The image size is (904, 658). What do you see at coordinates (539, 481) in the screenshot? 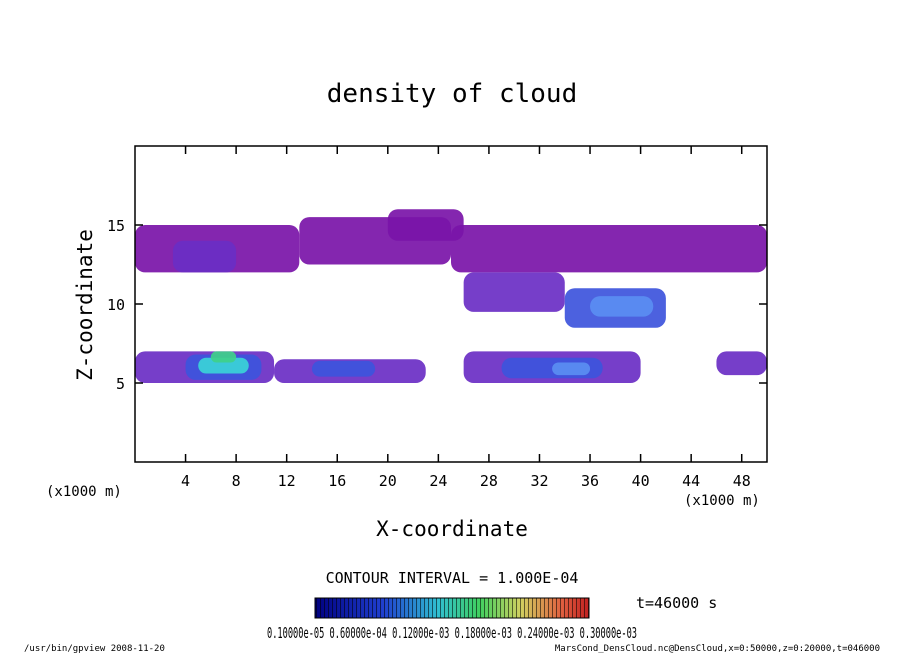
I see `x-tick-label: 32` at bounding box center [539, 481].